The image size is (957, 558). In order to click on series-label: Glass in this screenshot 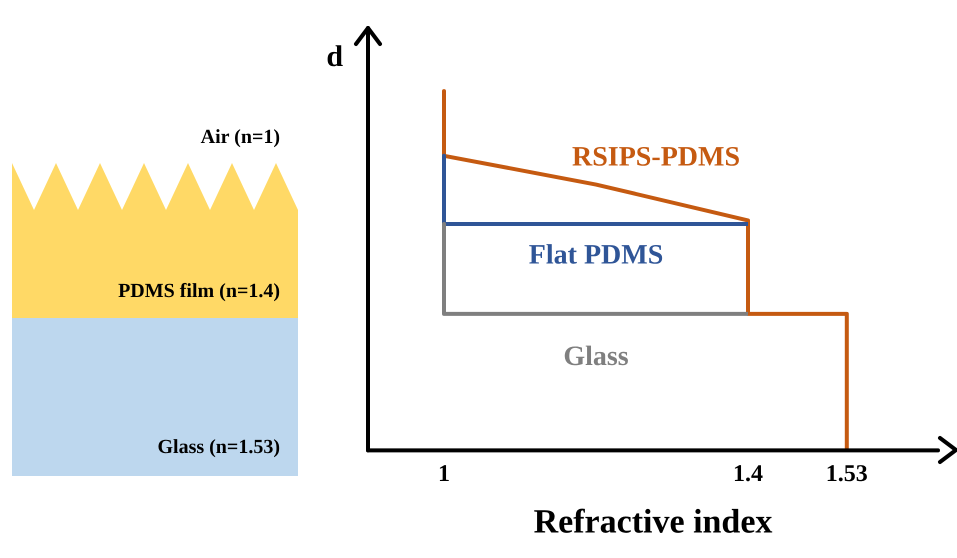, I will do `click(596, 356)`.